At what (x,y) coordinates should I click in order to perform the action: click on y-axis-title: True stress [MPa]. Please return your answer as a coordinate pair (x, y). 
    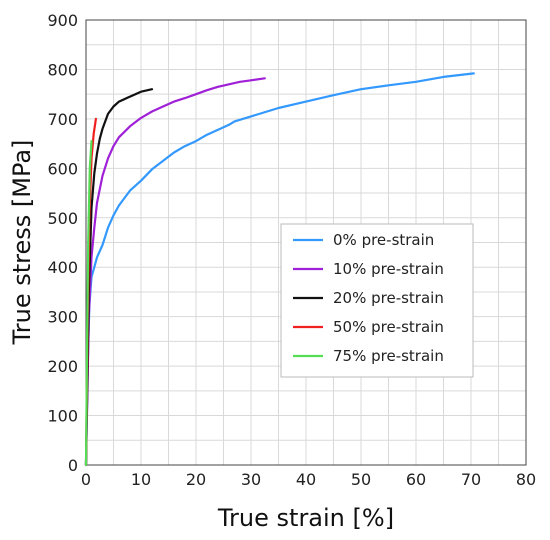
    Looking at the image, I should click on (22, 243).